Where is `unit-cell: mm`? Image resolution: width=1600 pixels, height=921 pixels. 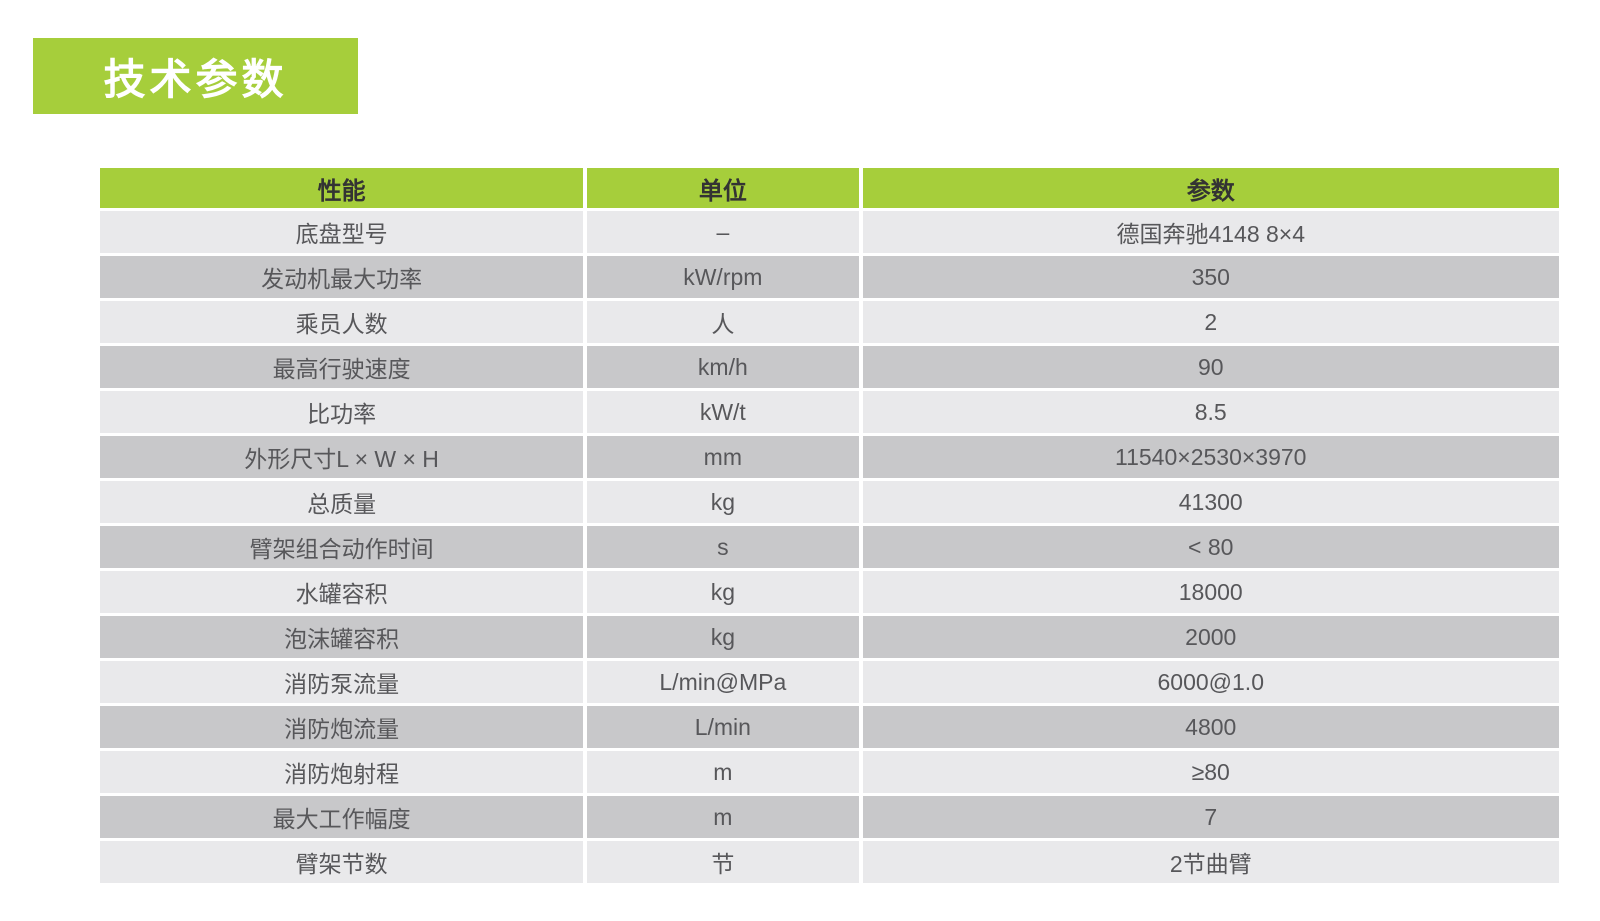
unit-cell: mm is located at coordinates (723, 457).